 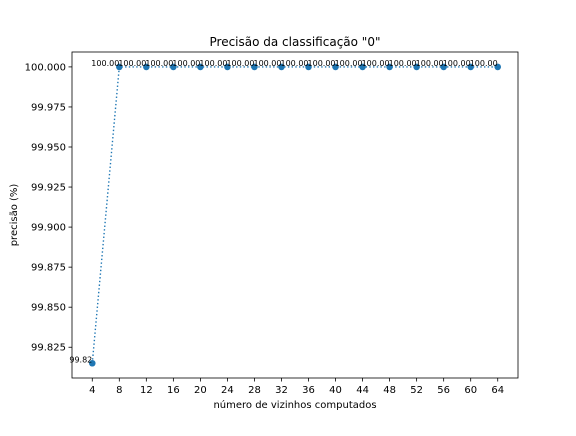 I want to click on x-tick-label: 32, so click(x=281, y=390).